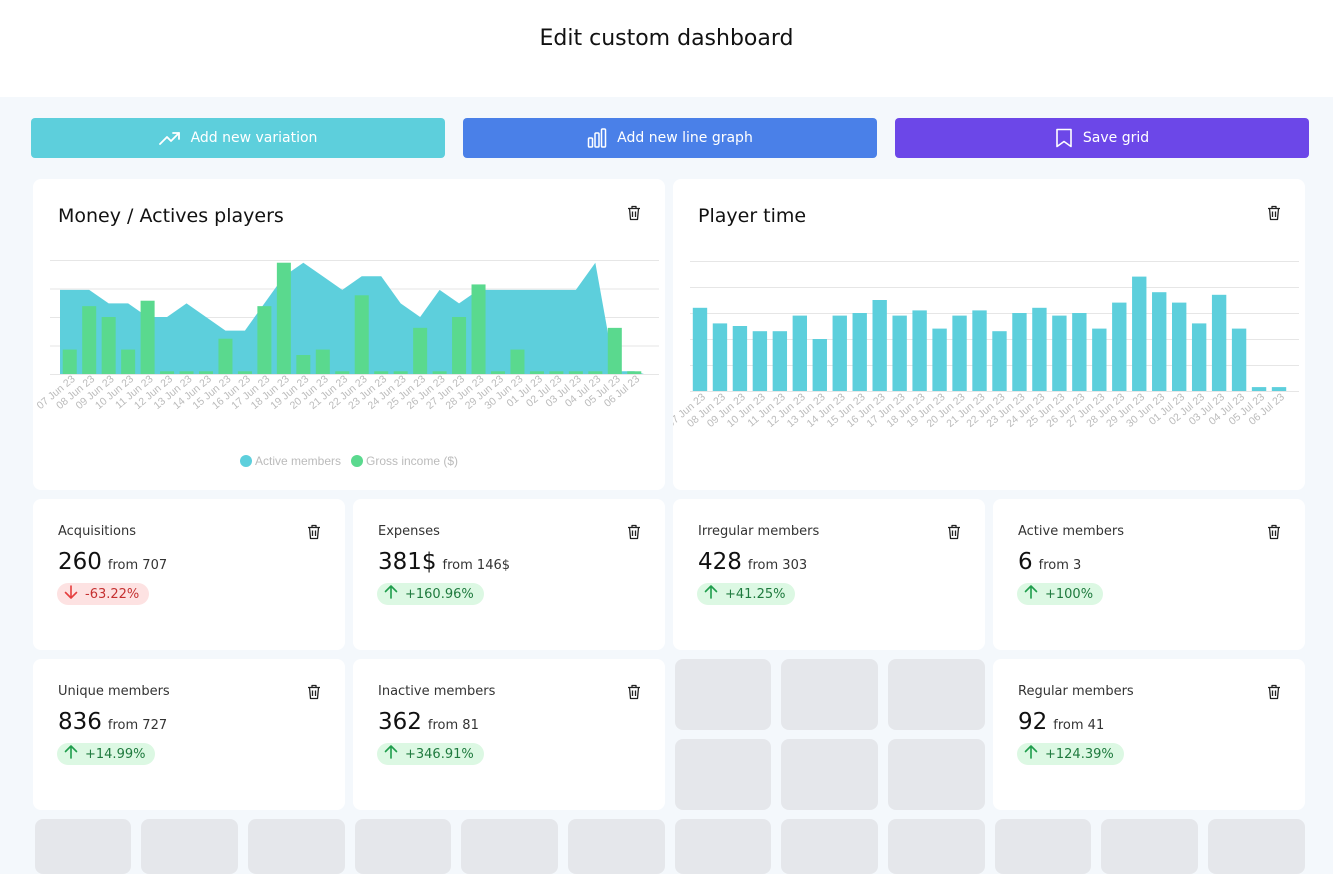 Image resolution: width=1333 pixels, height=874 pixels. Describe the element at coordinates (137, 565) in the screenshot. I see `stat-previous: from 707` at that location.